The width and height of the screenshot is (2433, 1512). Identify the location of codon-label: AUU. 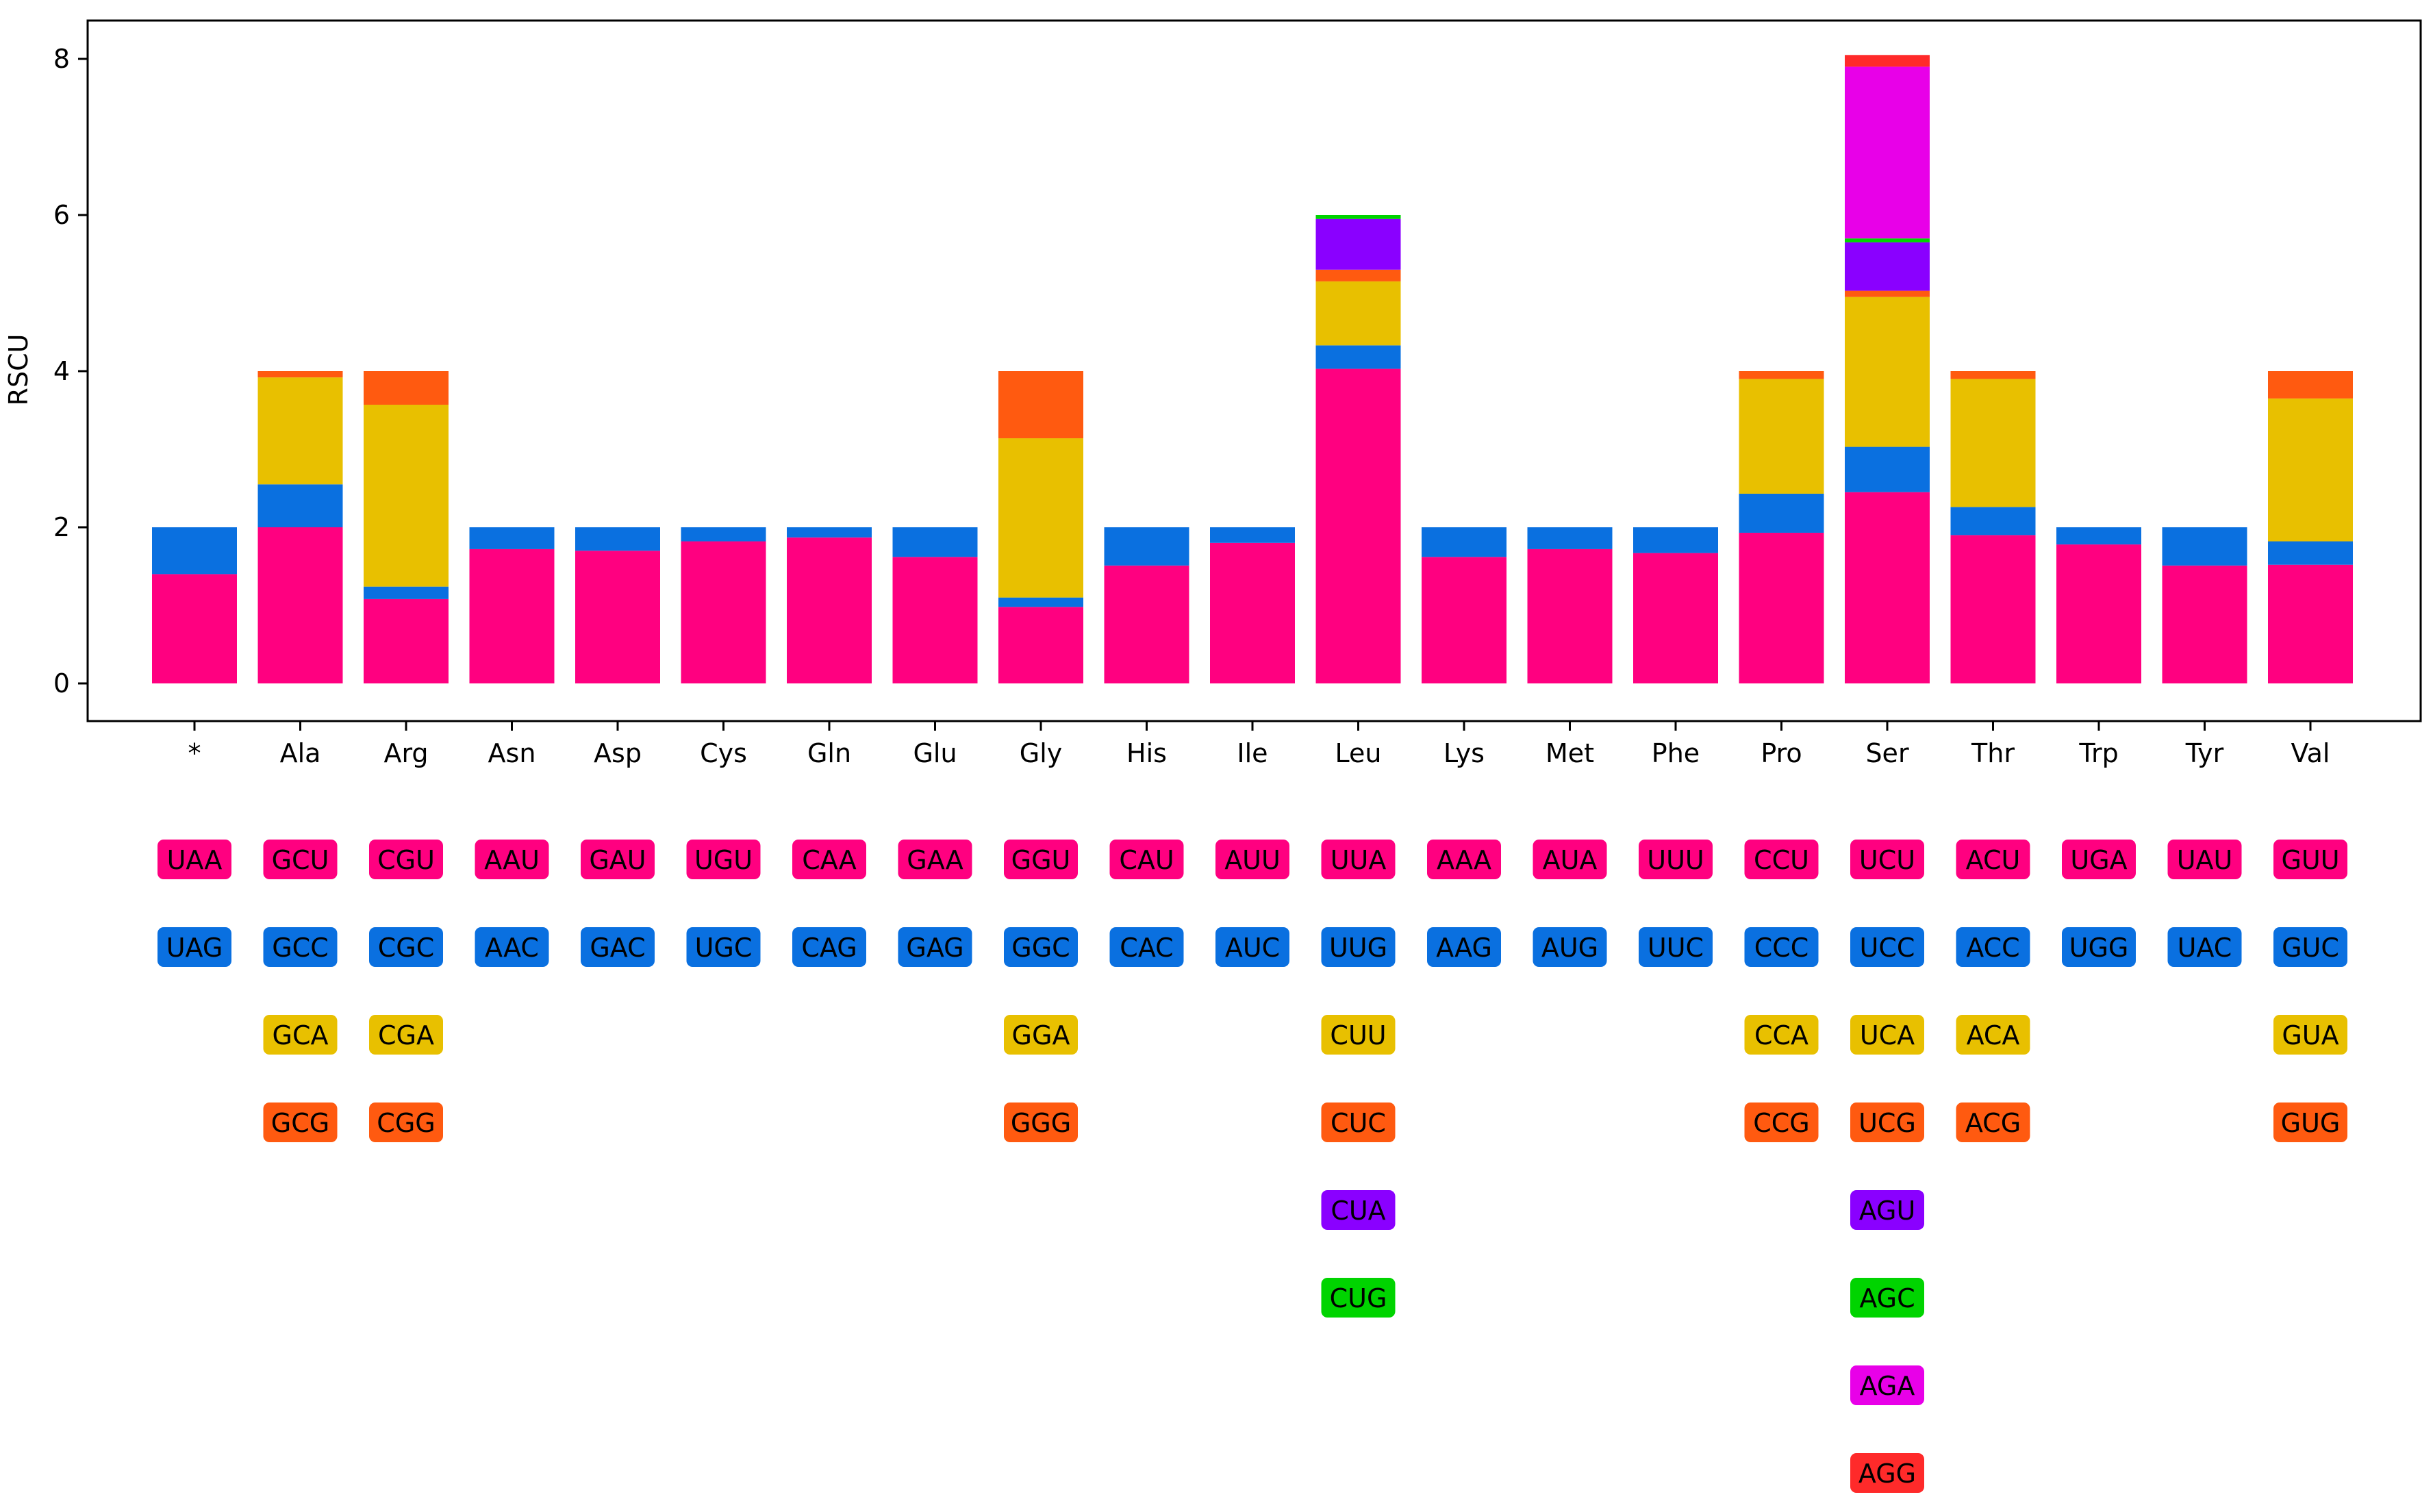
(1252, 859).